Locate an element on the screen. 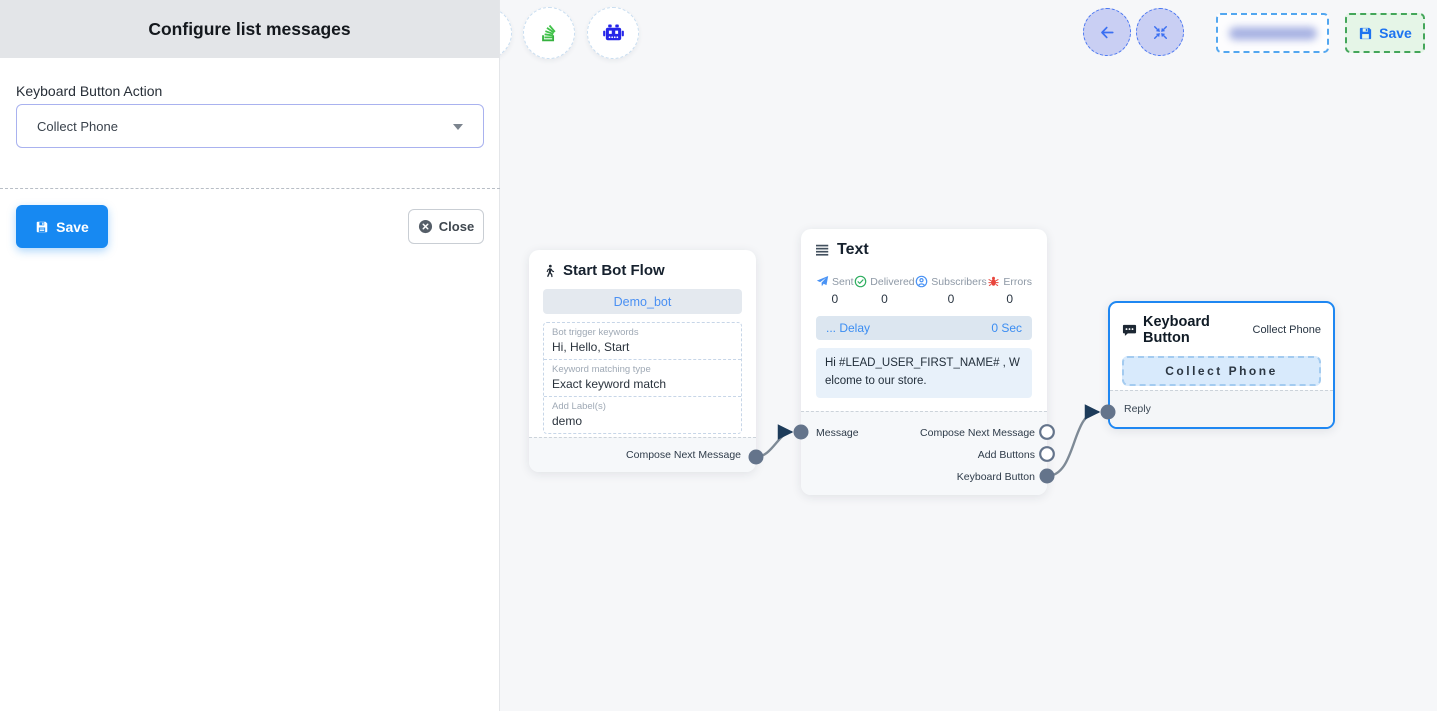  toolbar-hidden-button is located at coordinates (506, 33).